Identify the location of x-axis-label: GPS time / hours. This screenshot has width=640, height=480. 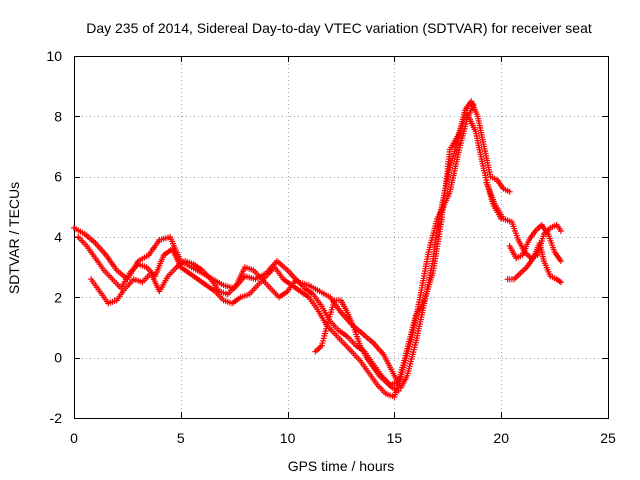
(341, 466).